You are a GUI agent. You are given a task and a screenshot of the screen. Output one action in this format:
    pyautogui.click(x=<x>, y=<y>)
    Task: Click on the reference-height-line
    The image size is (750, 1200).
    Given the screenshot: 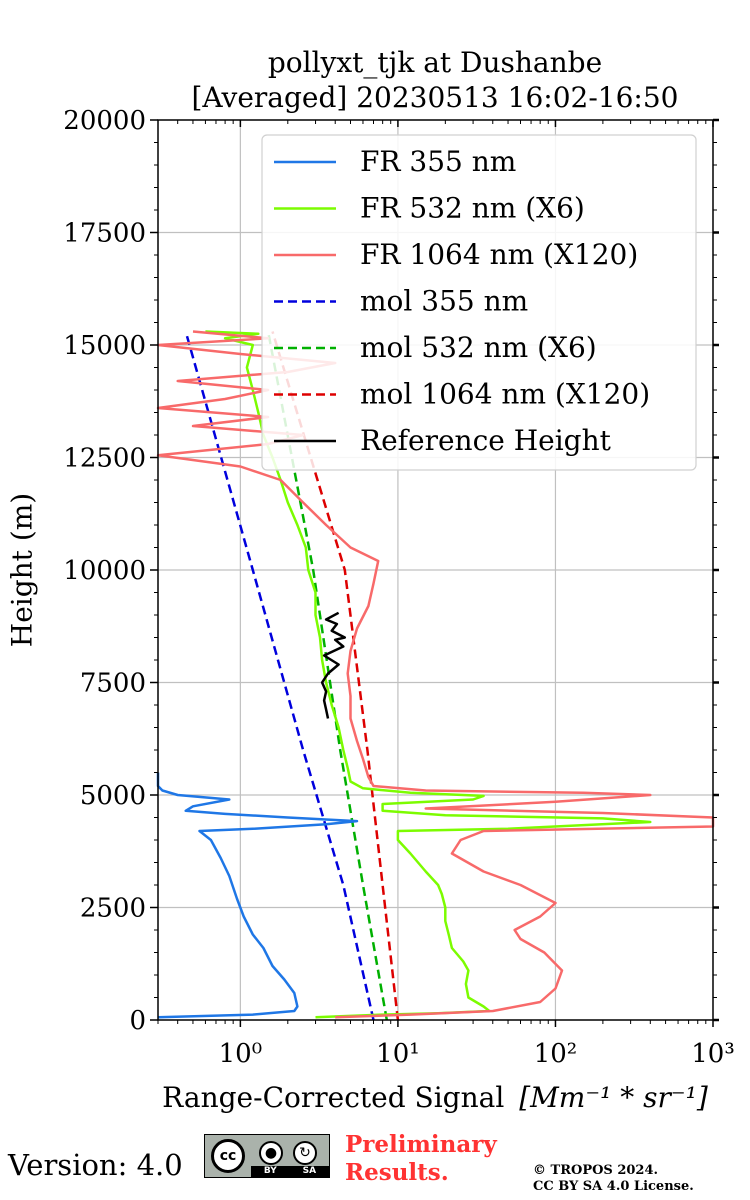 What is the action you would take?
    pyautogui.click(x=333, y=665)
    